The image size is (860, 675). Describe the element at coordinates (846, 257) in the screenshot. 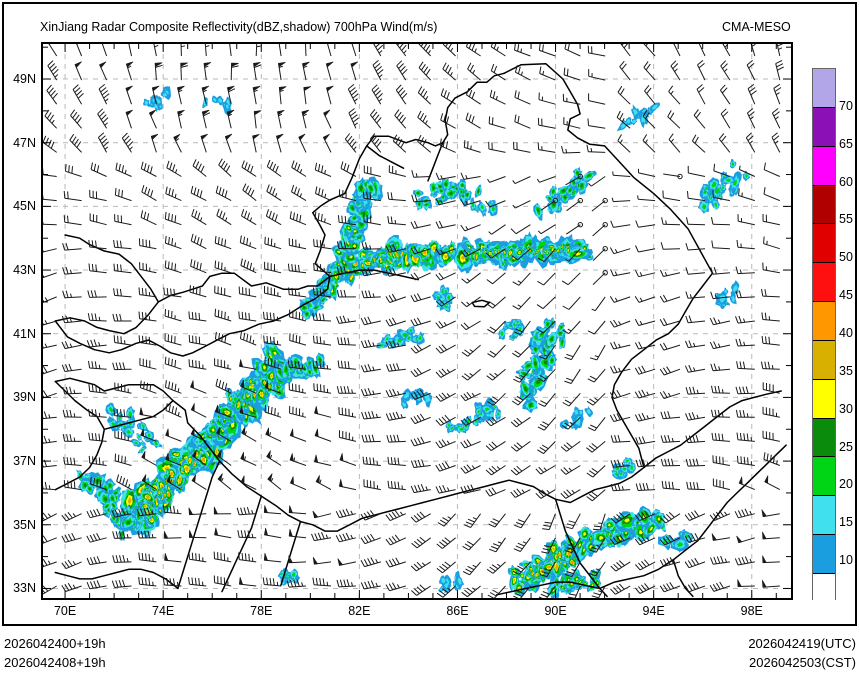

I see `colorbar-tick-label: 50` at that location.